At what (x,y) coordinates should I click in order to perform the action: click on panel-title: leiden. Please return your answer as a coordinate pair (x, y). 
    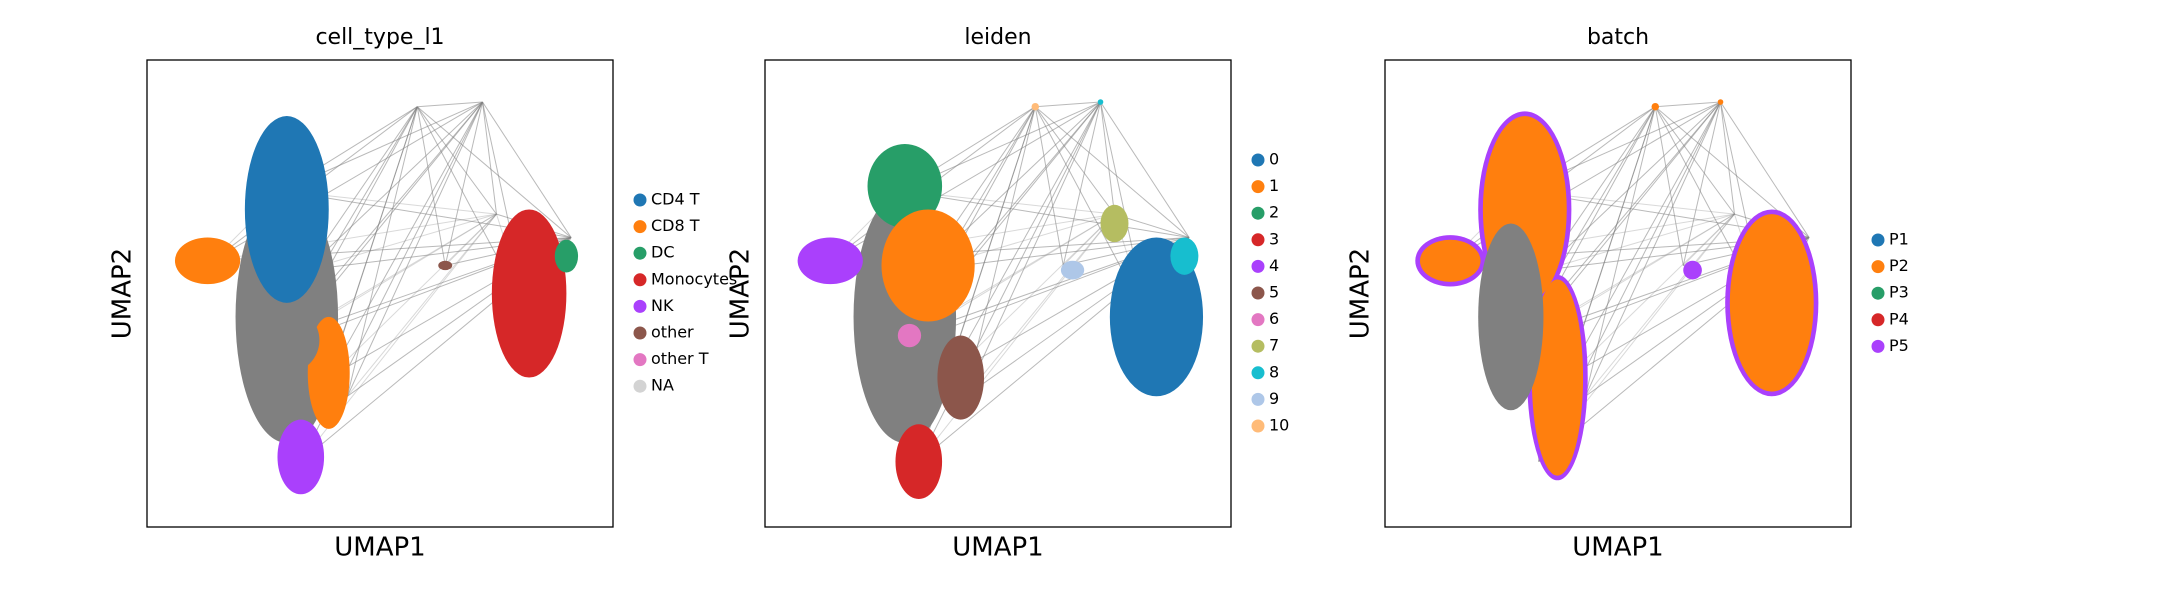
    Looking at the image, I should click on (997, 37).